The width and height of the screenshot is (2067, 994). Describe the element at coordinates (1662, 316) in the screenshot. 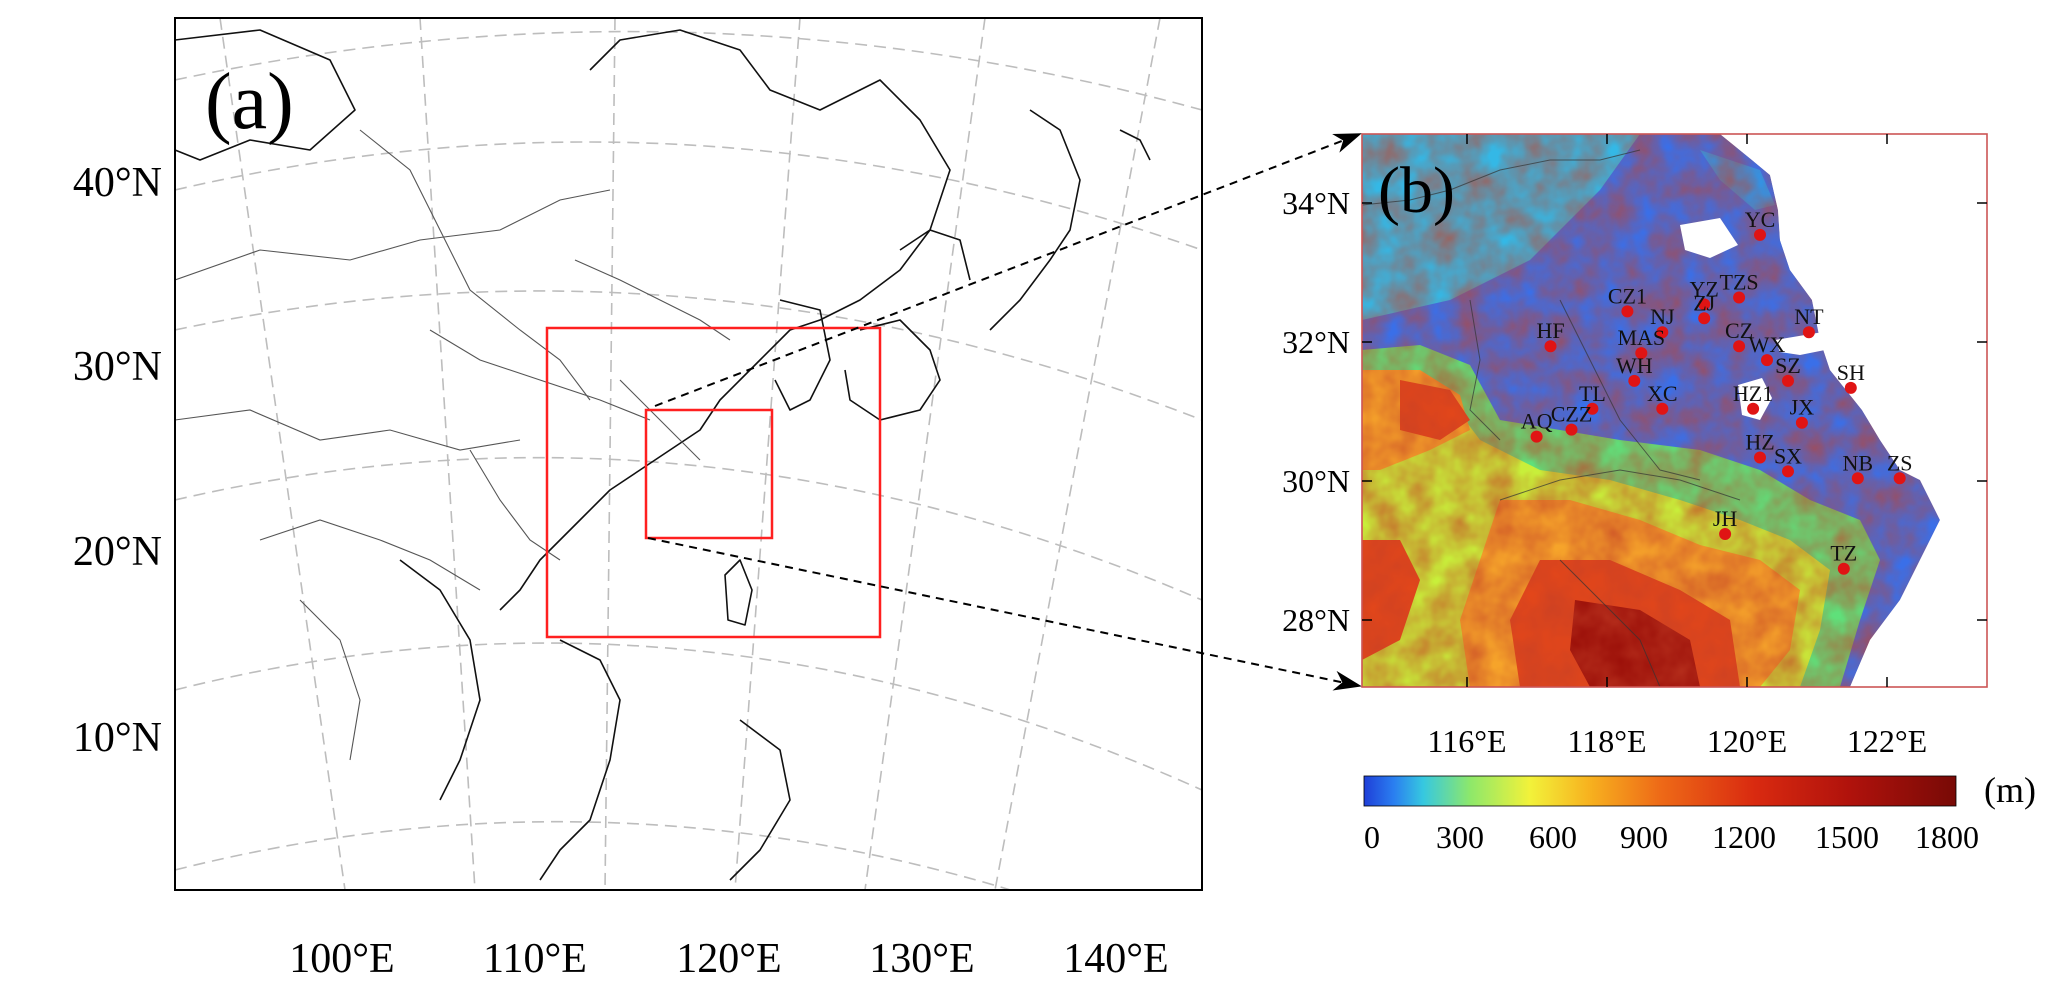

I see `station-label-nj: NJ` at that location.